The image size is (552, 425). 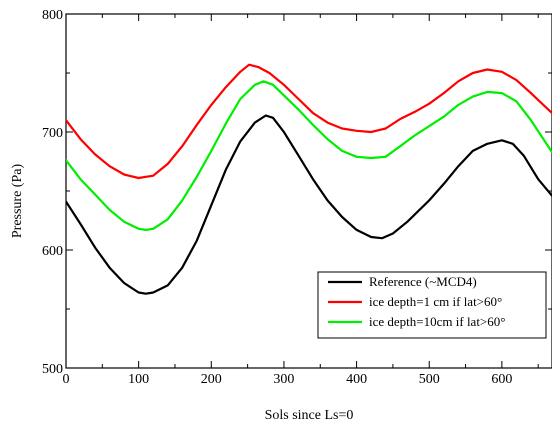 What do you see at coordinates (501, 379) in the screenshot?
I see `x-tick-label: 600` at bounding box center [501, 379].